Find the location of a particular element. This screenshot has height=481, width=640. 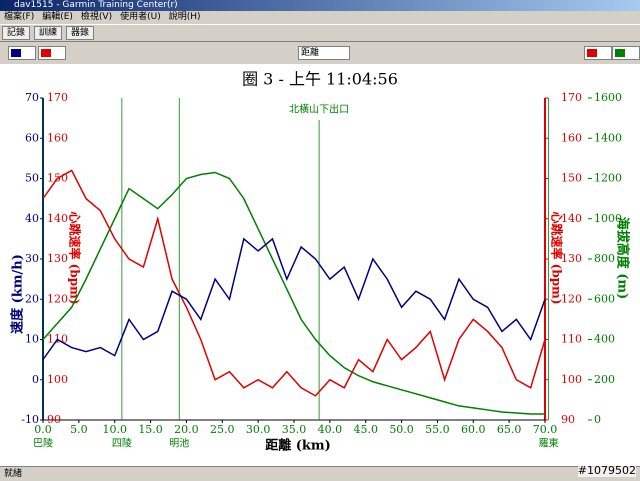

x-axis-label: 距離 (km) is located at coordinates (298, 446).